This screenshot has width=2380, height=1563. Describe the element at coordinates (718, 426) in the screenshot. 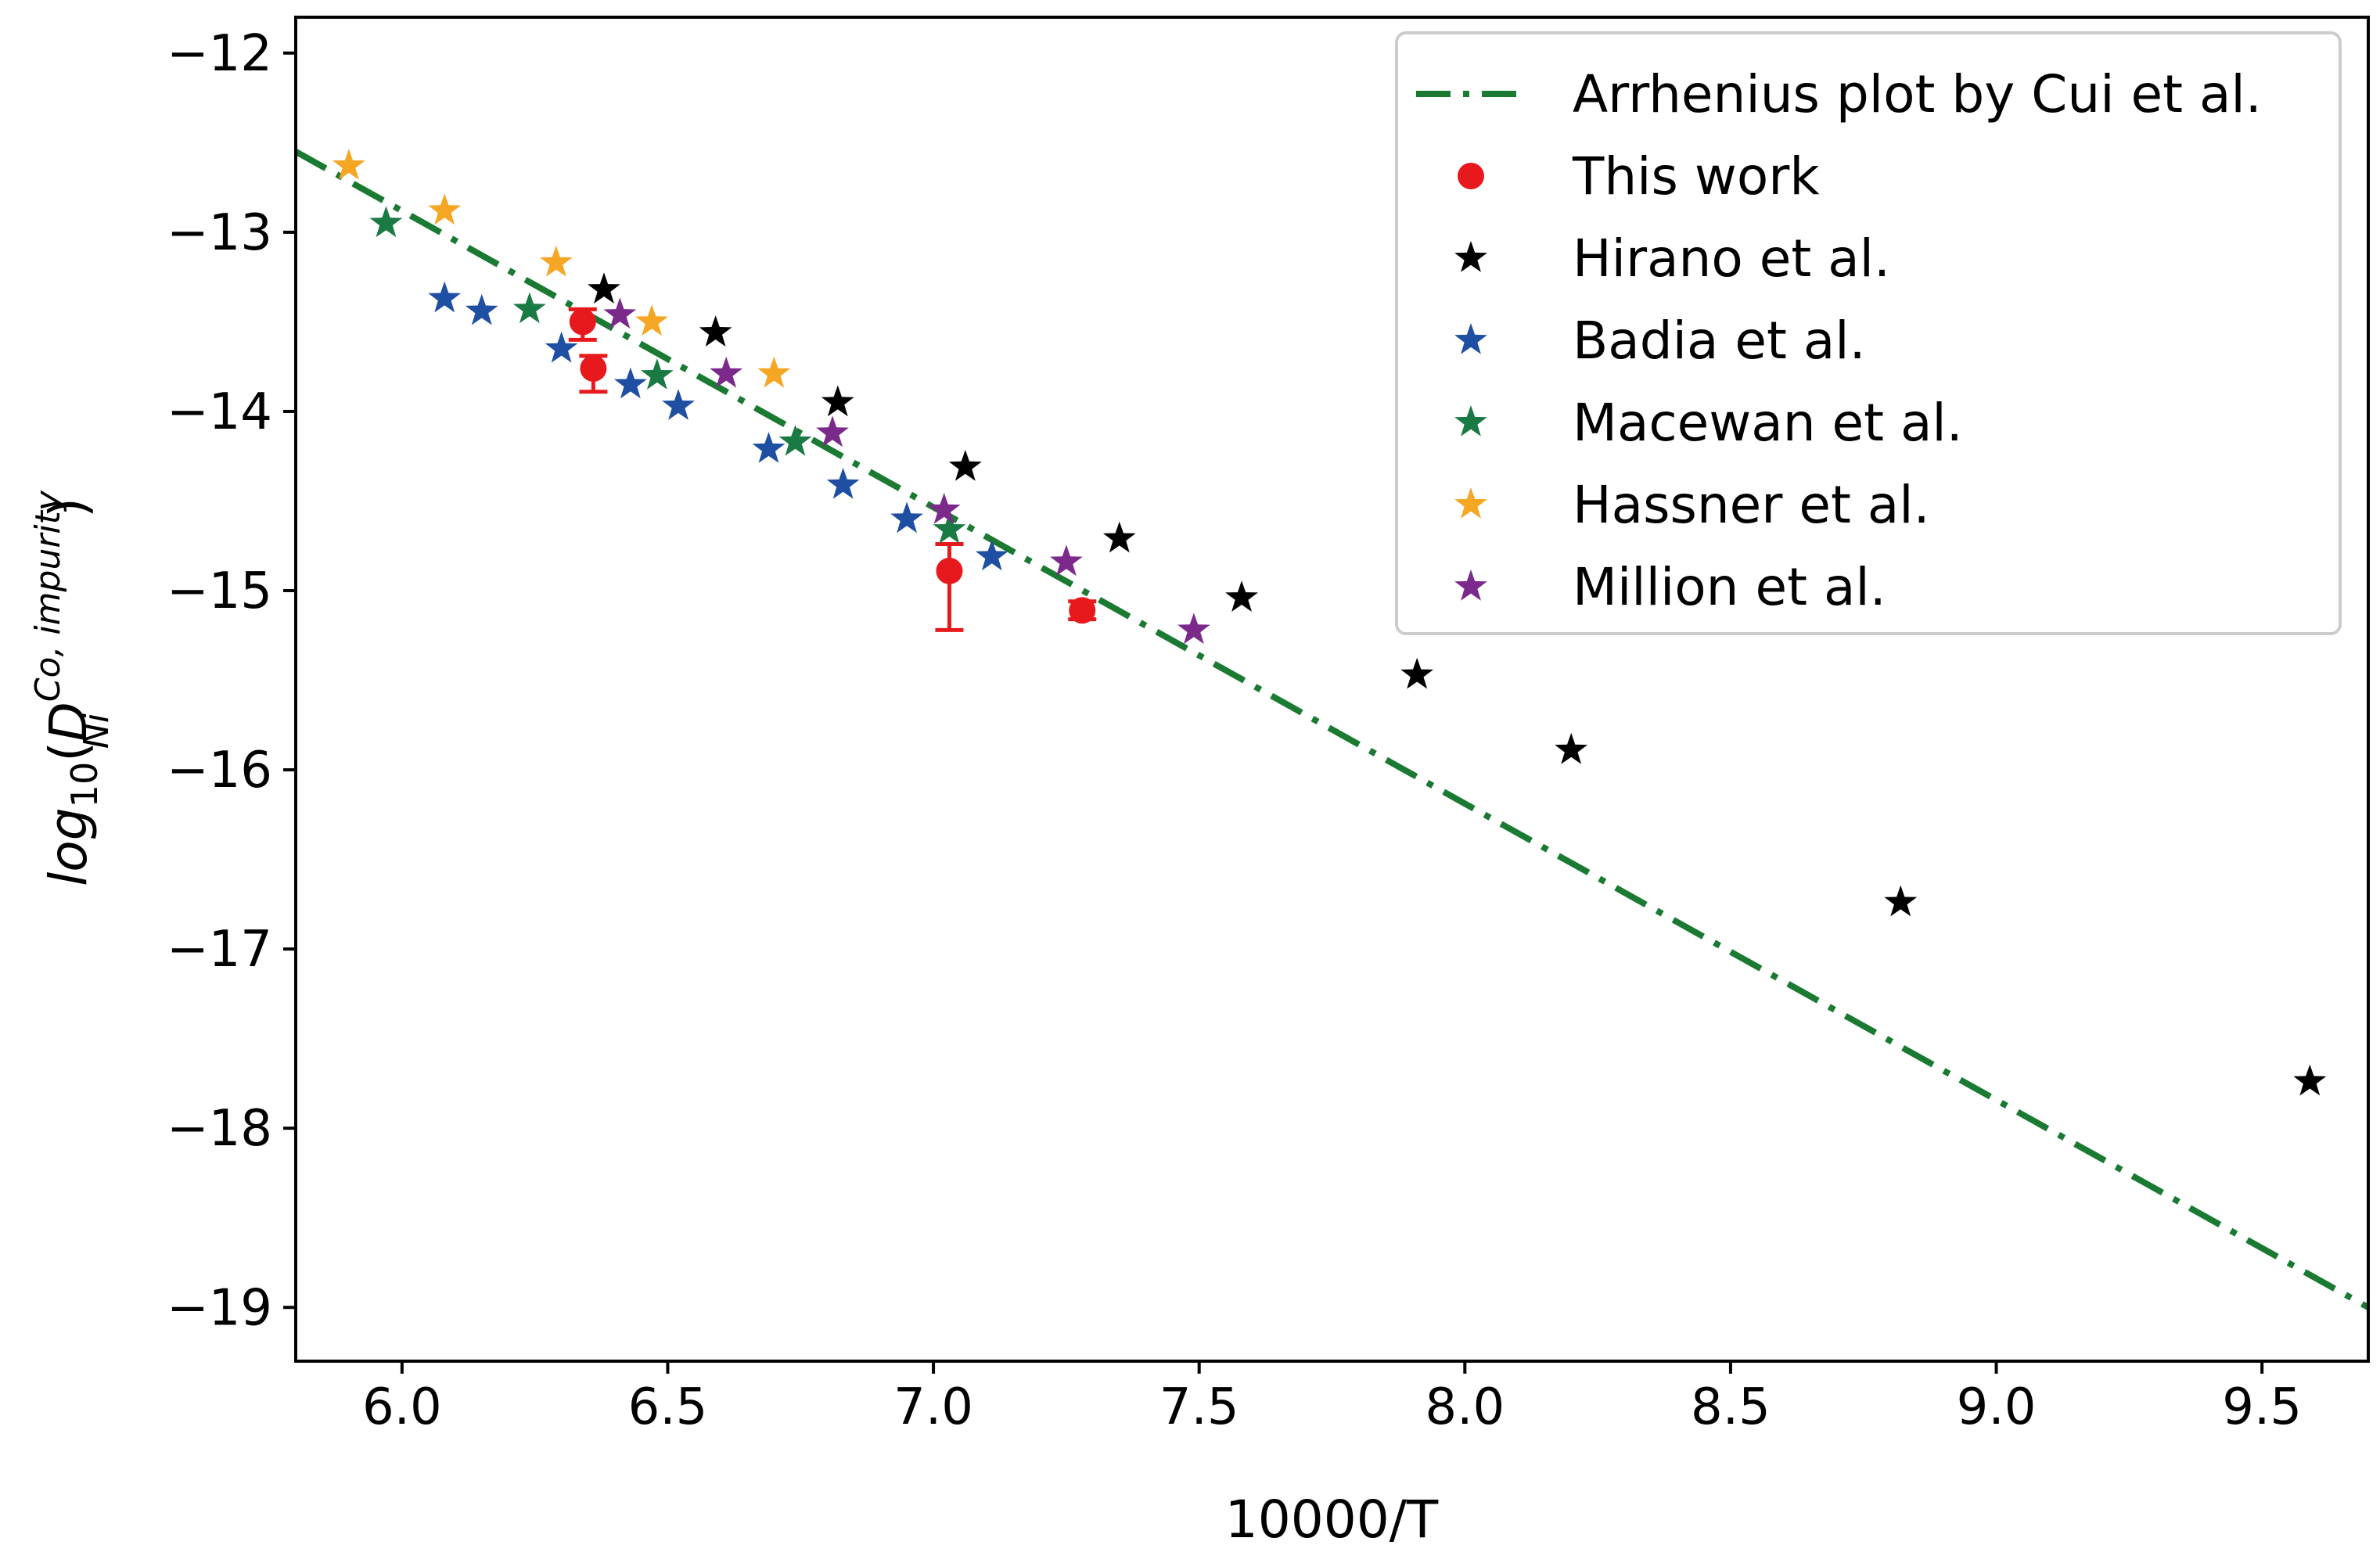

I see `series-badia-et-al` at that location.